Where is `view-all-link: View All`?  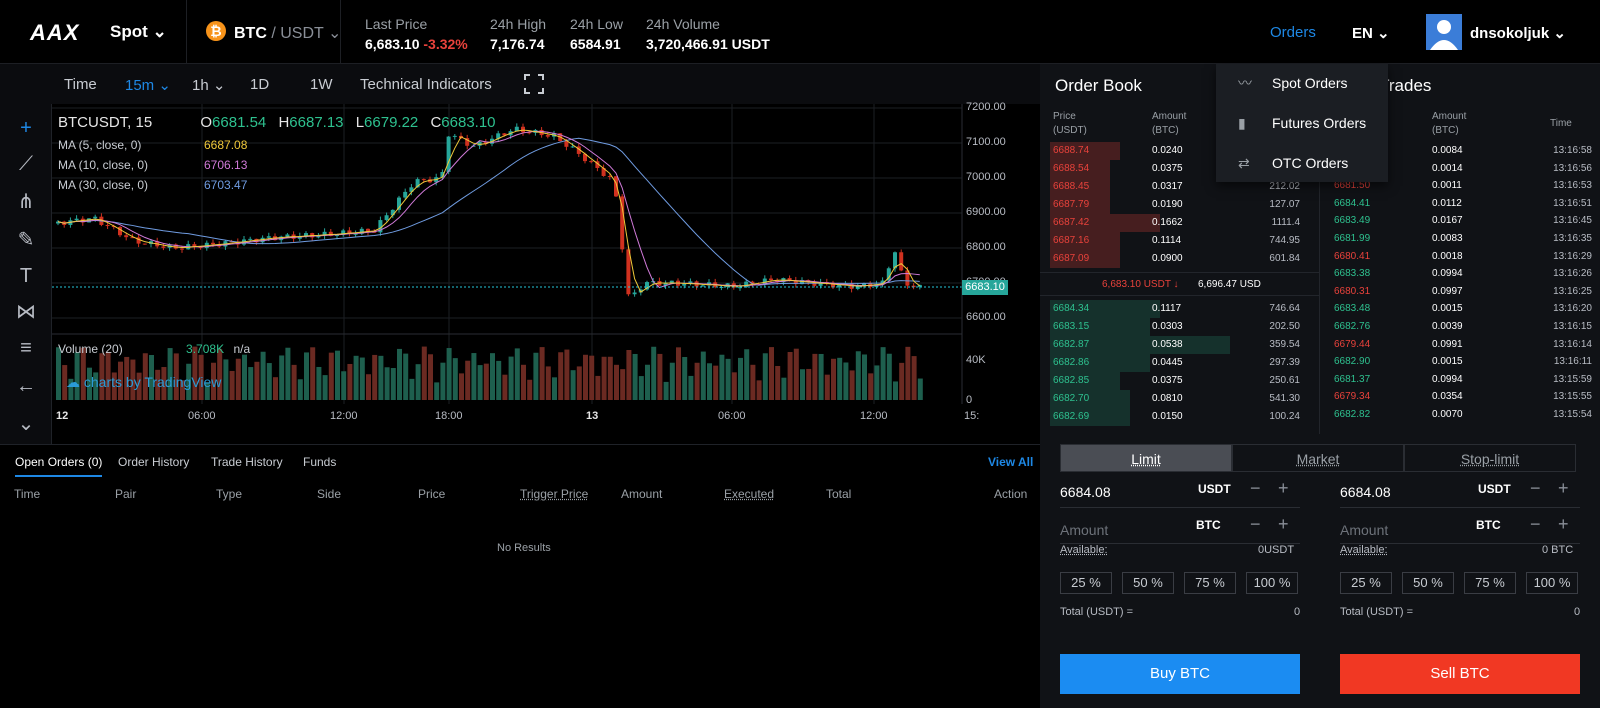
view-all-link: View All is located at coordinates (1011, 462).